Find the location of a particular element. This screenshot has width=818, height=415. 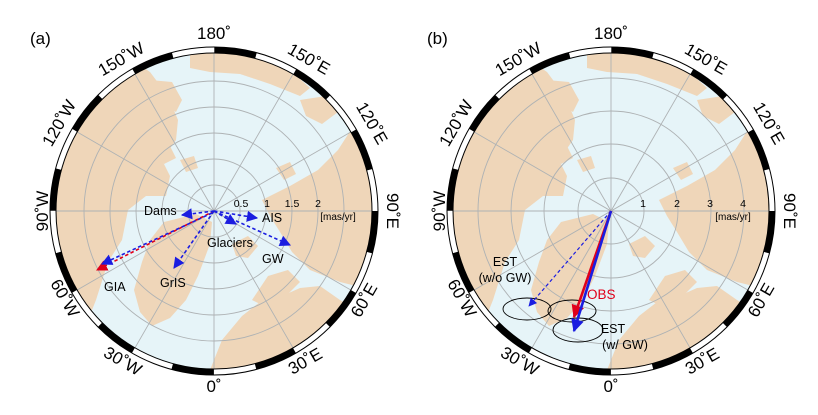

label-est-w-gw-2: (w/ GW) is located at coordinates (625, 345).